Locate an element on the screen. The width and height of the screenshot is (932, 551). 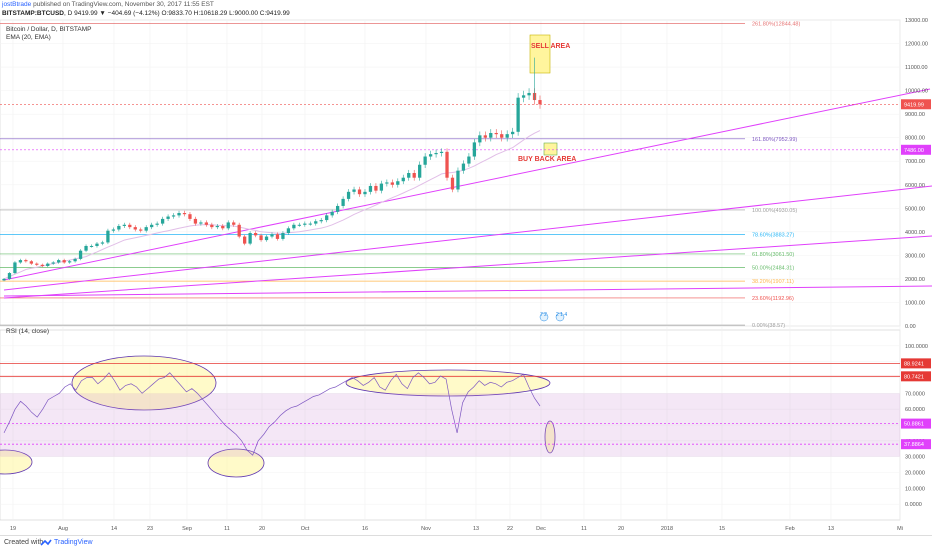
price-tick-label: 1000.00 is located at coordinates (915, 303).